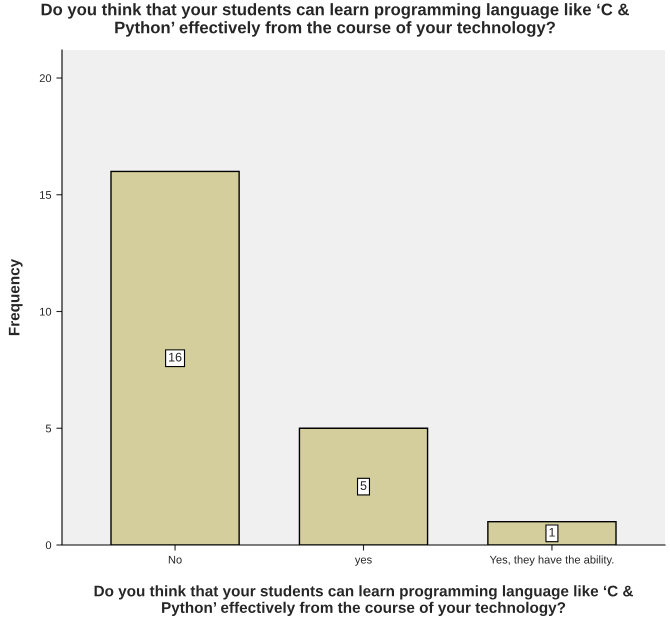  What do you see at coordinates (175, 560) in the screenshot?
I see `x-tick-label: No` at bounding box center [175, 560].